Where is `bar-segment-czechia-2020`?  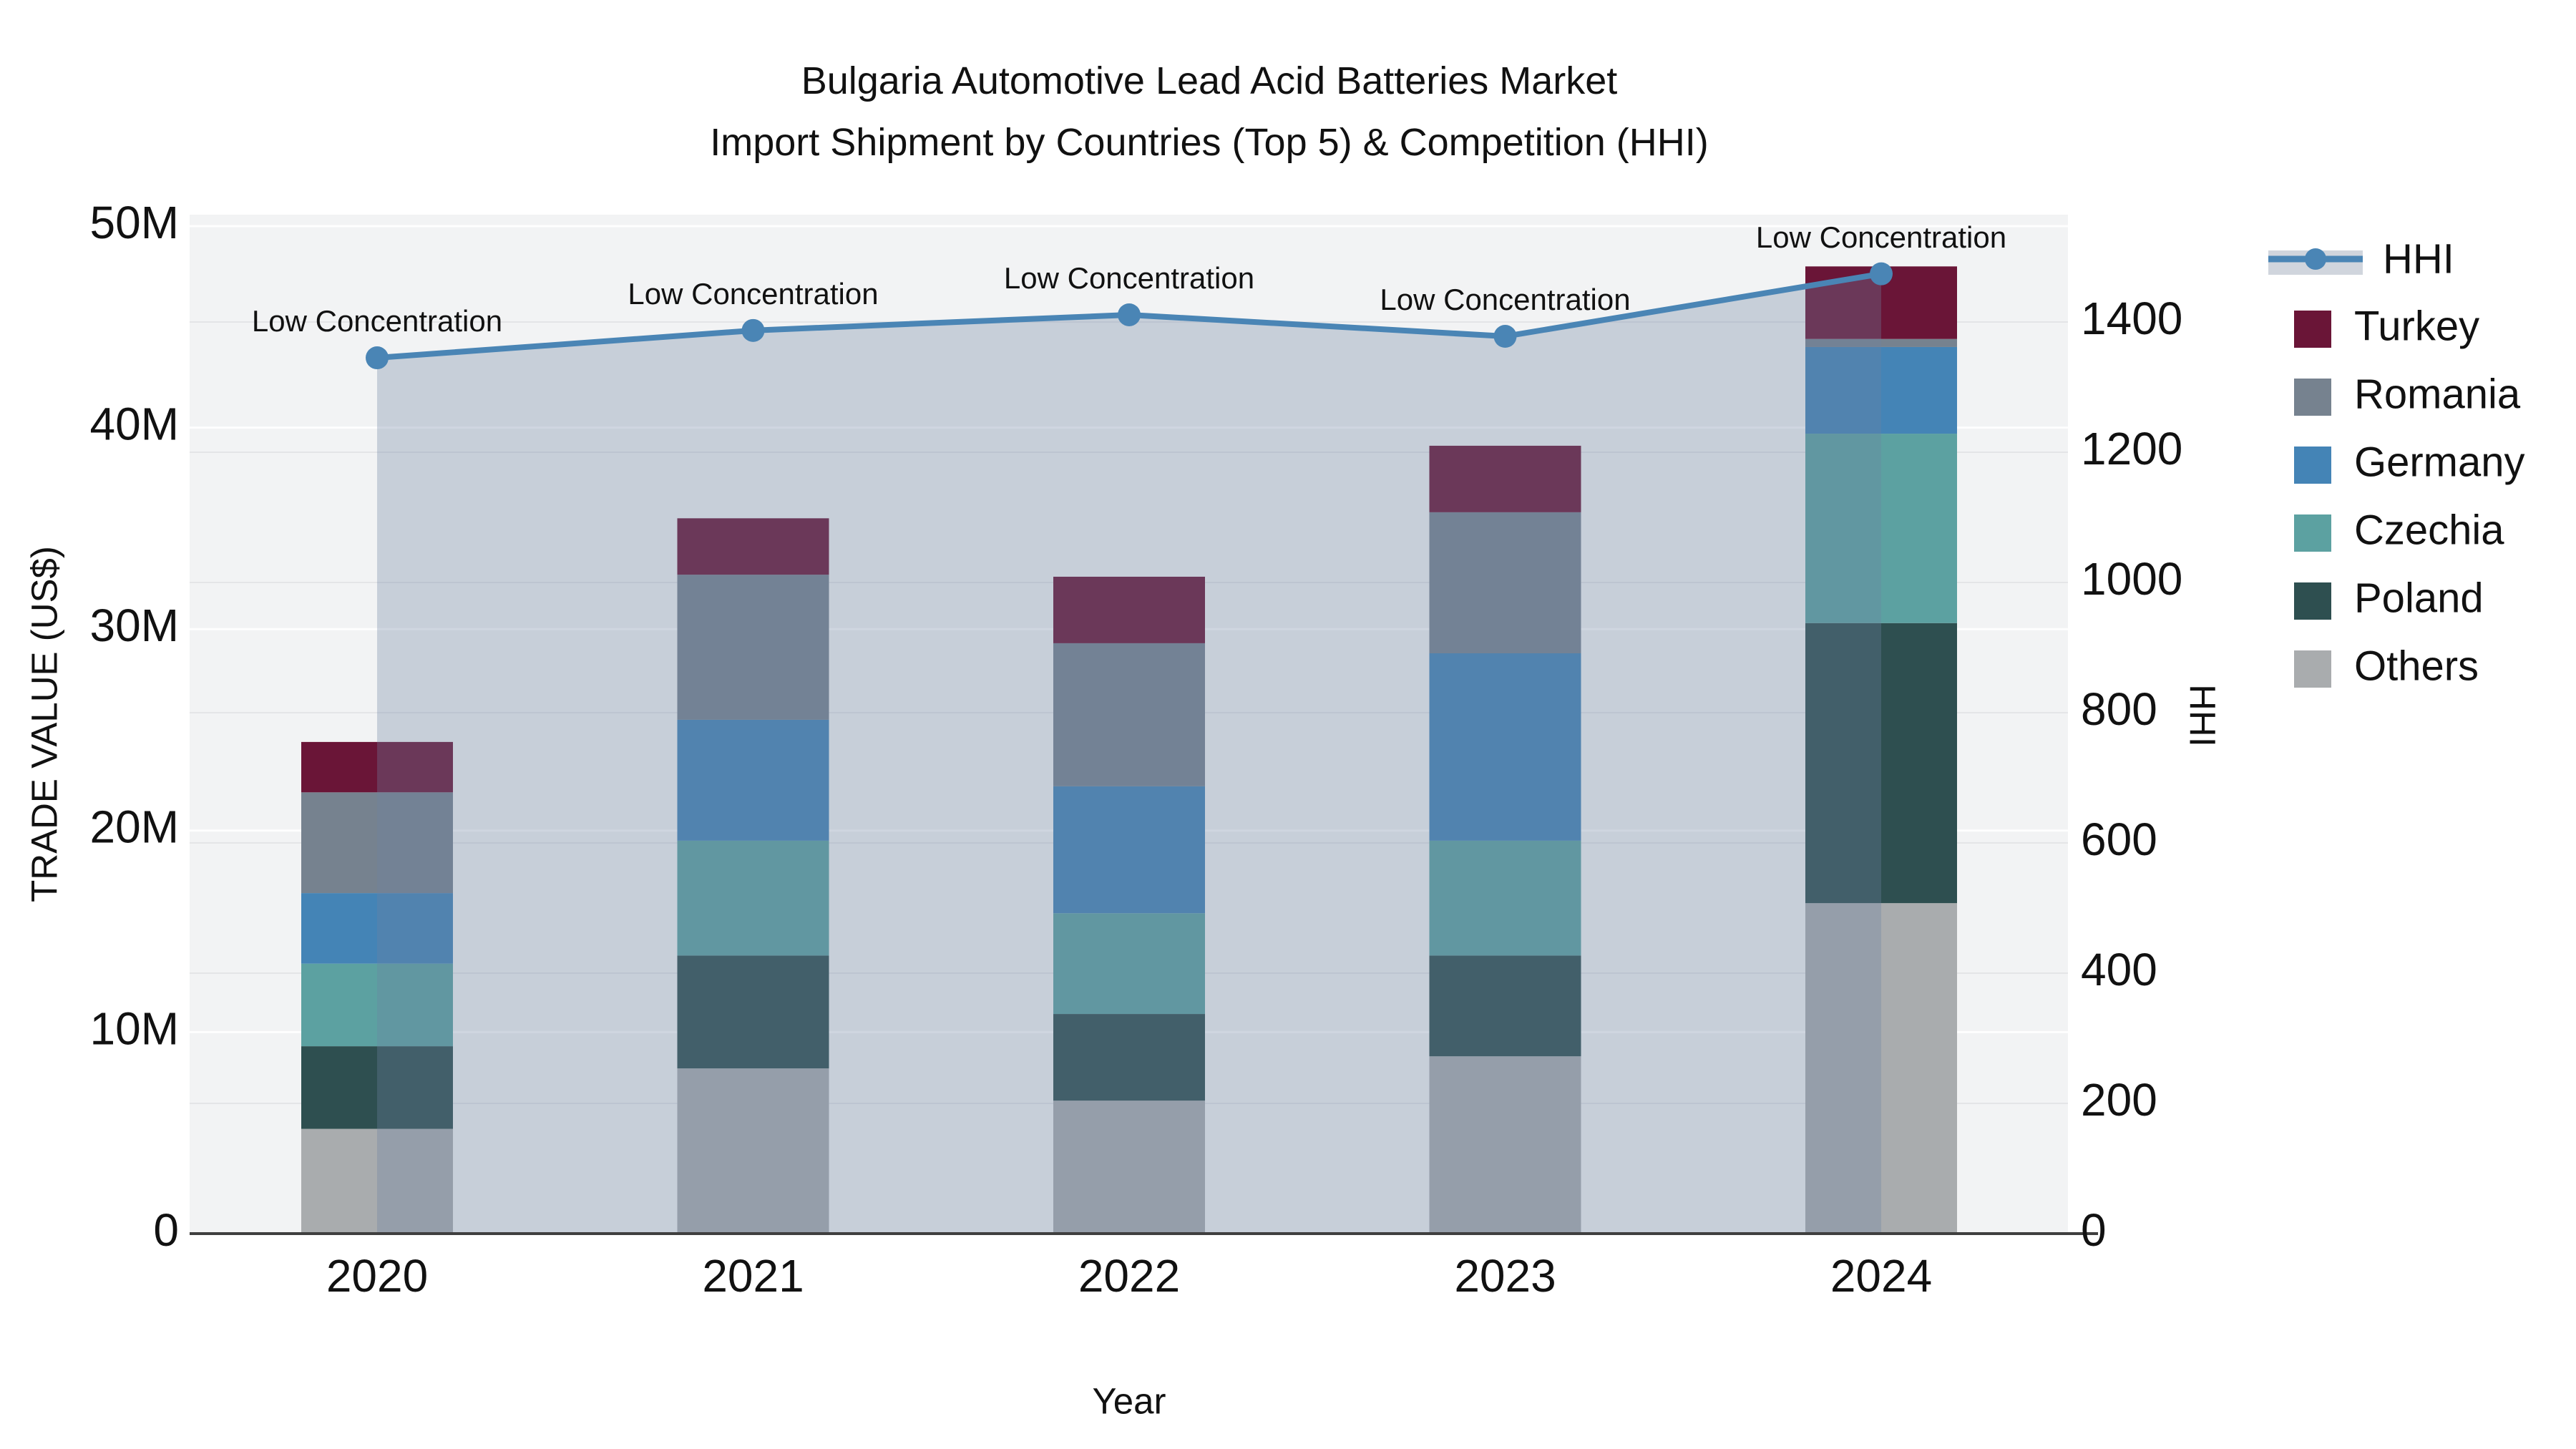 bar-segment-czechia-2020 is located at coordinates (377, 1005).